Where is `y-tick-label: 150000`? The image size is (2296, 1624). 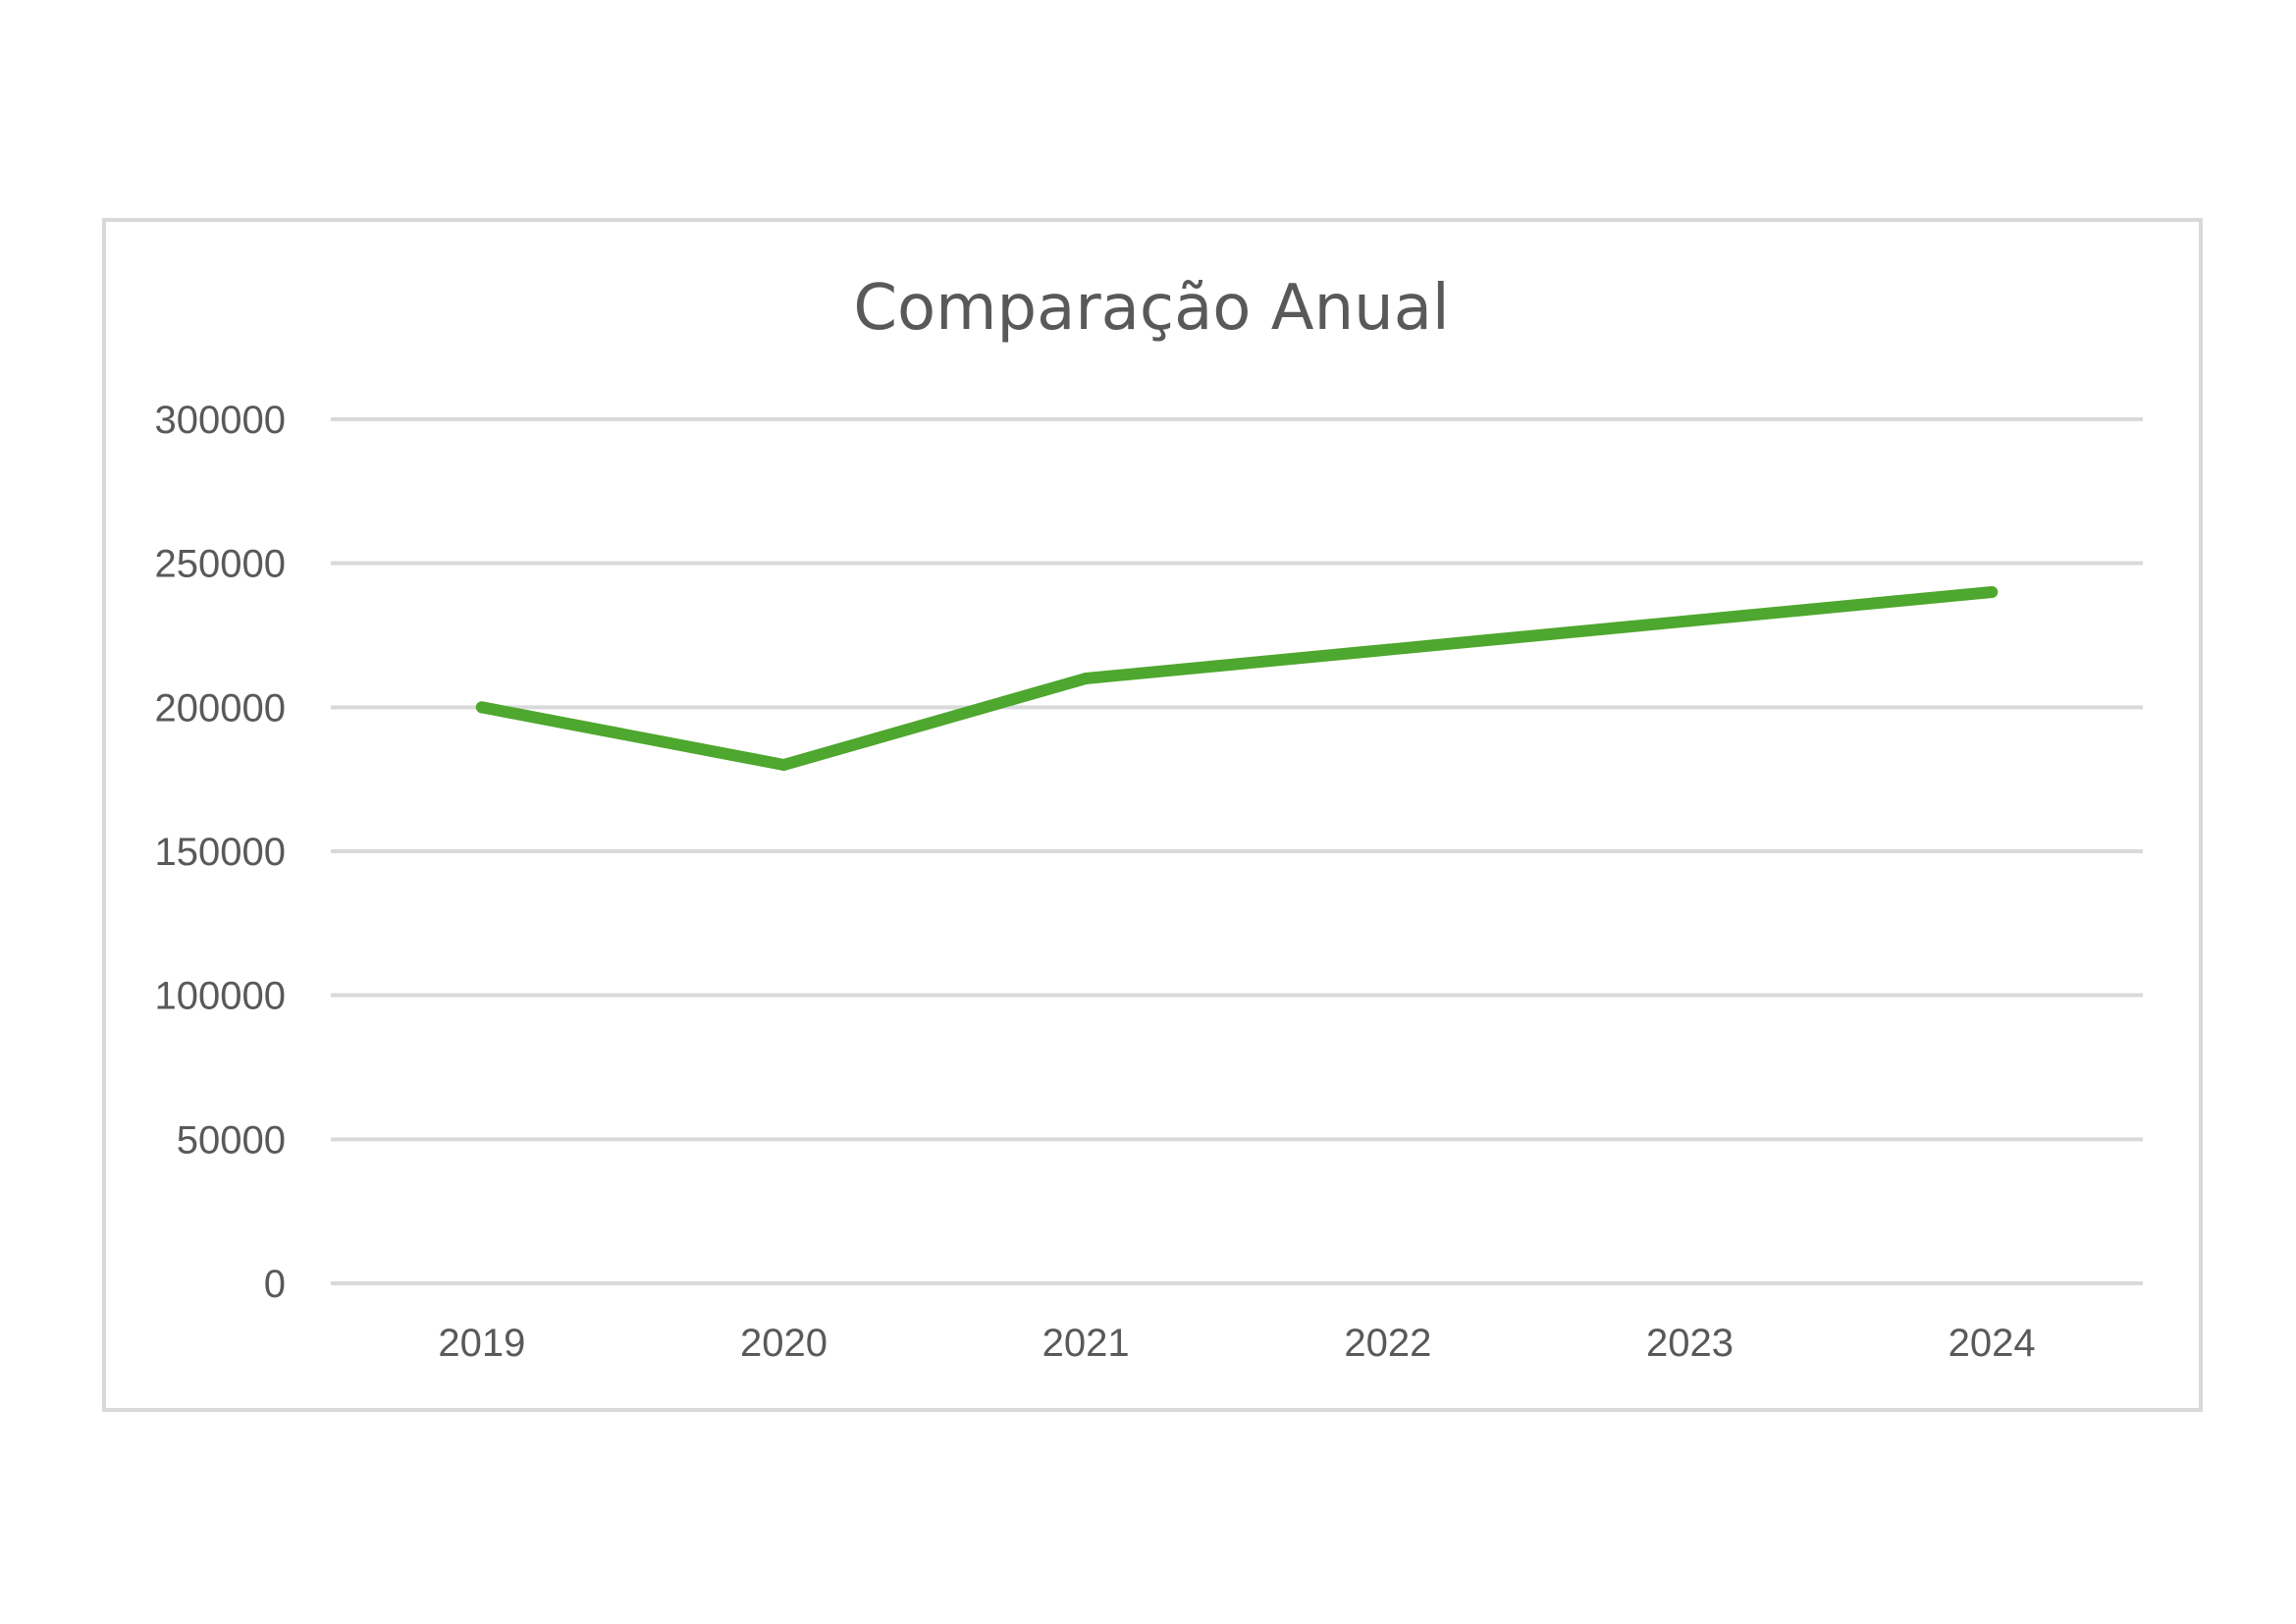 y-tick-label: 150000 is located at coordinates (220, 852).